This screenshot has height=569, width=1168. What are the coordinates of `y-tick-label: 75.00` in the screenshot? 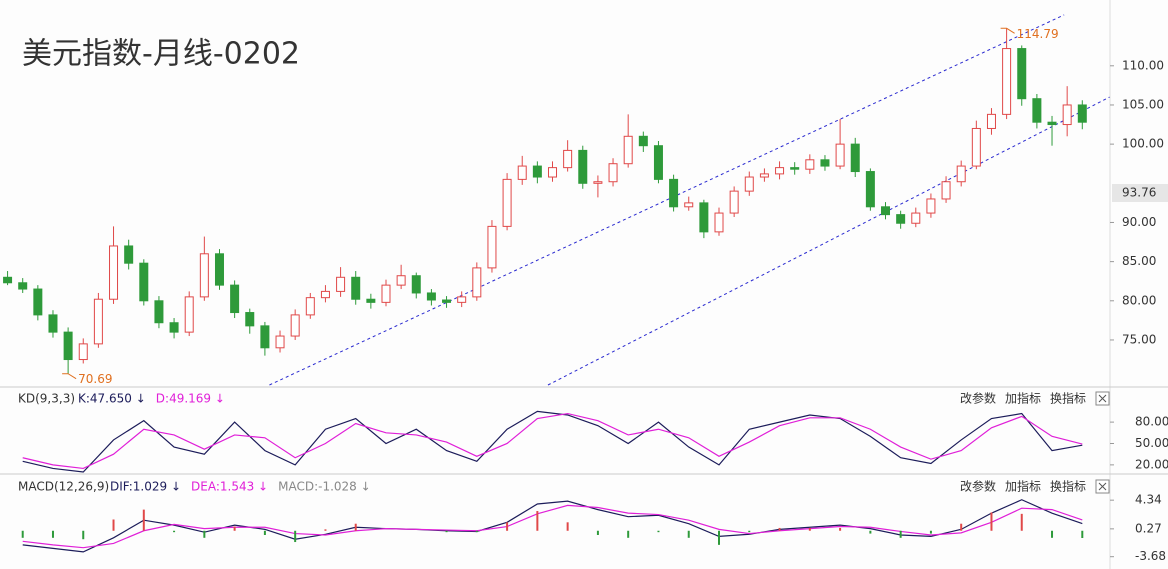 It's located at (1139, 339).